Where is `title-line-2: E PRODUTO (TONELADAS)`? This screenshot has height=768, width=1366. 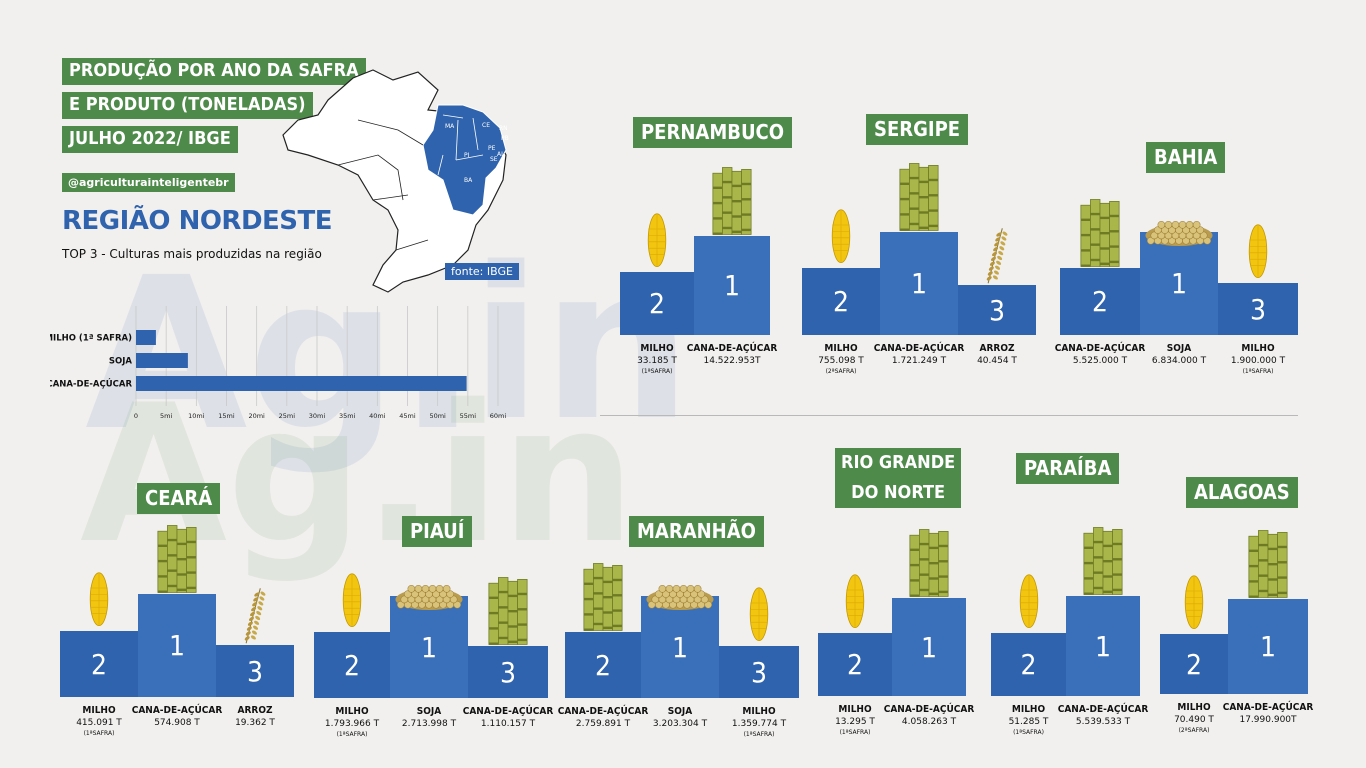 title-line-2: E PRODUTO (TONELADAS) is located at coordinates (187, 105).